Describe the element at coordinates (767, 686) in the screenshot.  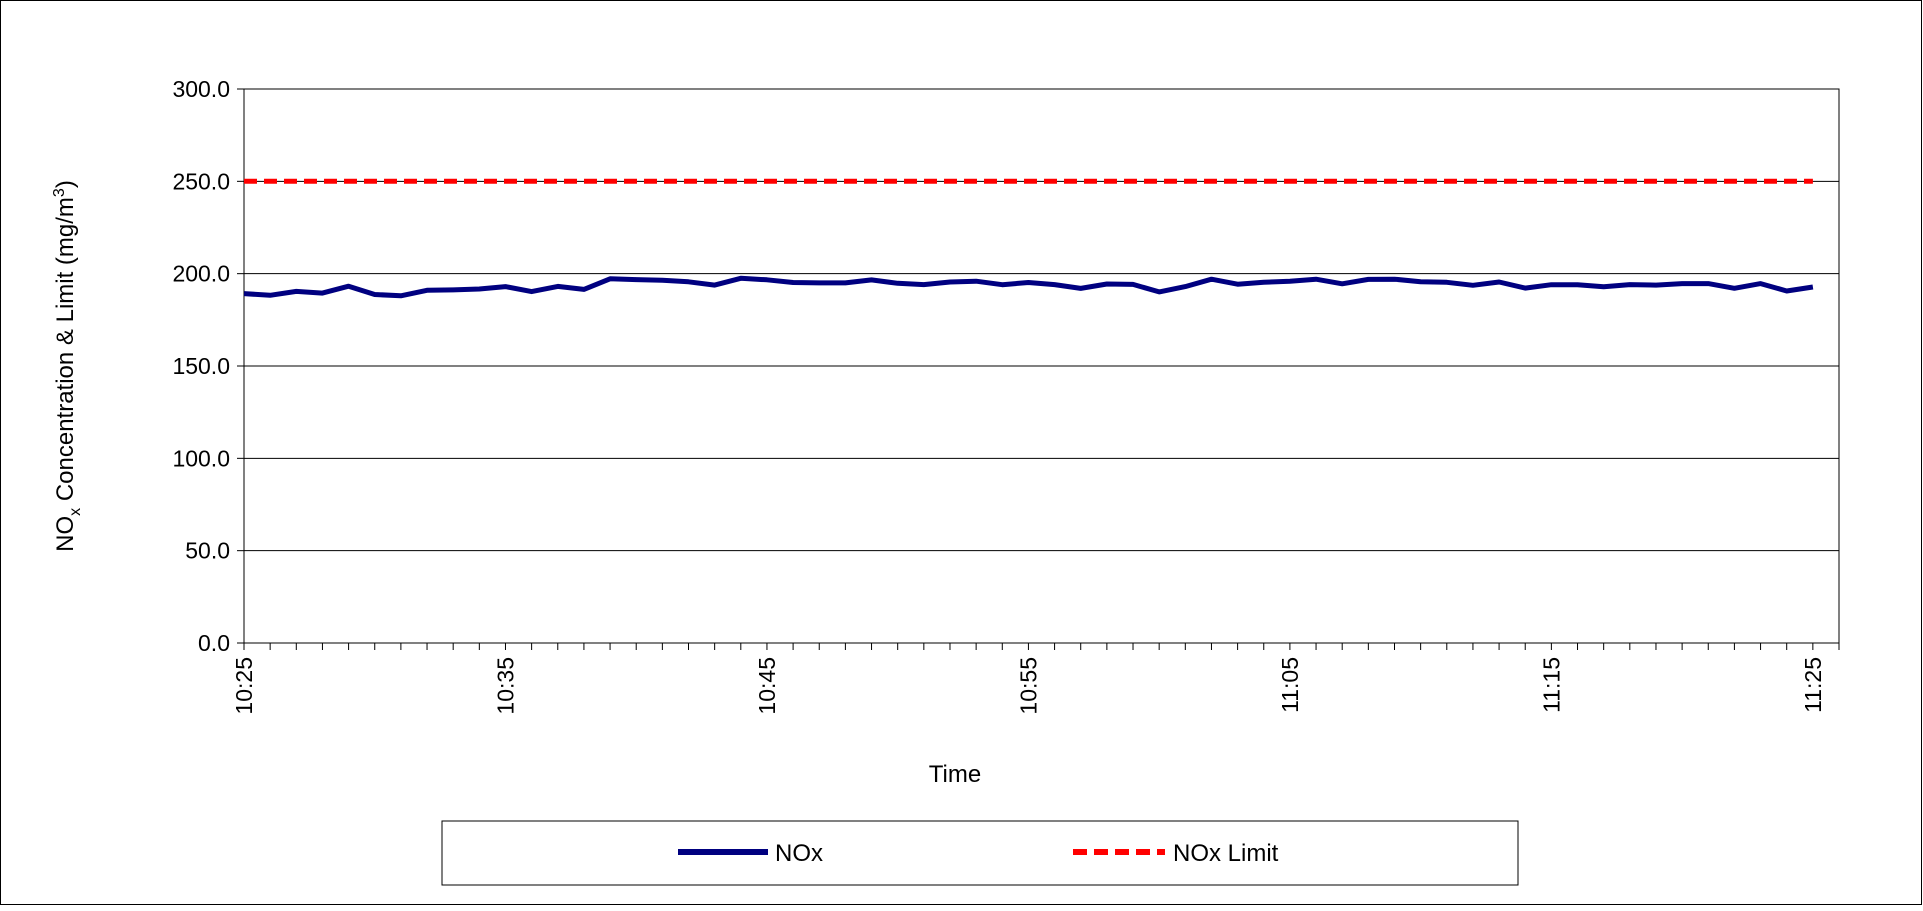
I see `x-tick-label: 10:45` at that location.